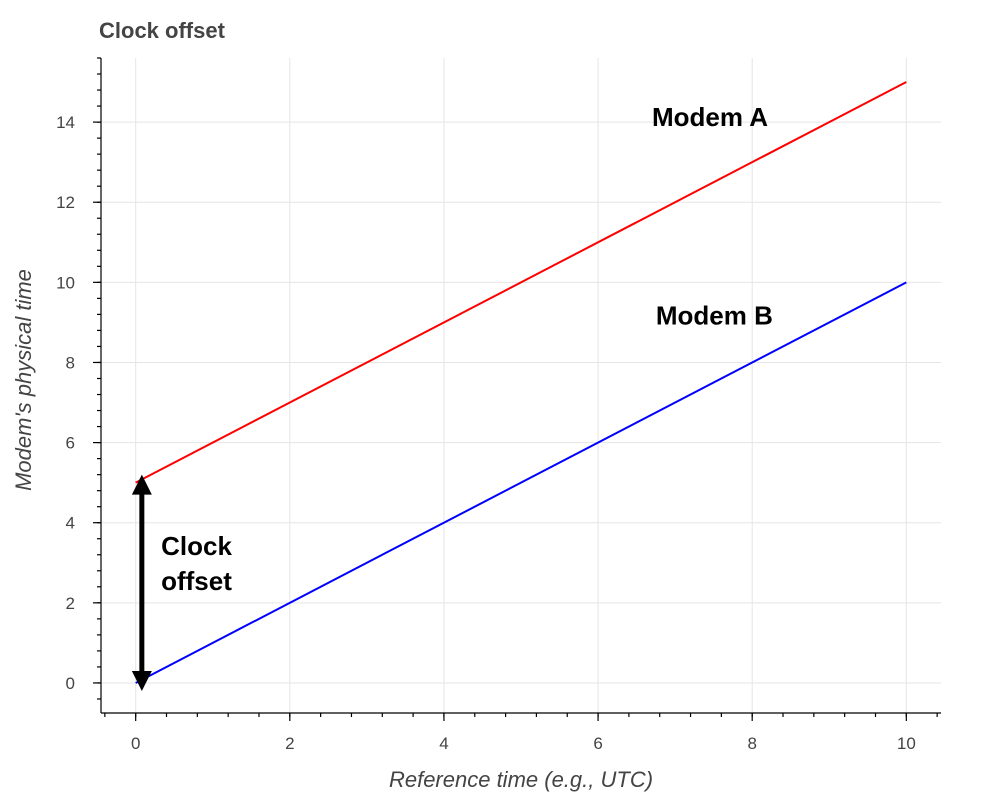  Describe the element at coordinates (70, 683) in the screenshot. I see `y-tick-label: 0` at that location.